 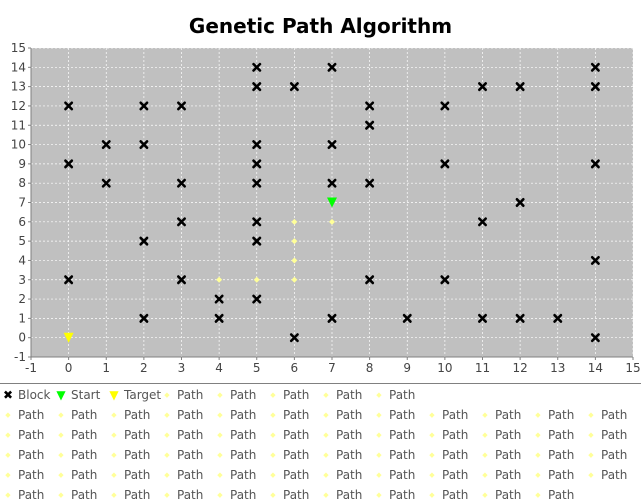 I want to click on y-tick-label: 5, so click(x=22, y=241).